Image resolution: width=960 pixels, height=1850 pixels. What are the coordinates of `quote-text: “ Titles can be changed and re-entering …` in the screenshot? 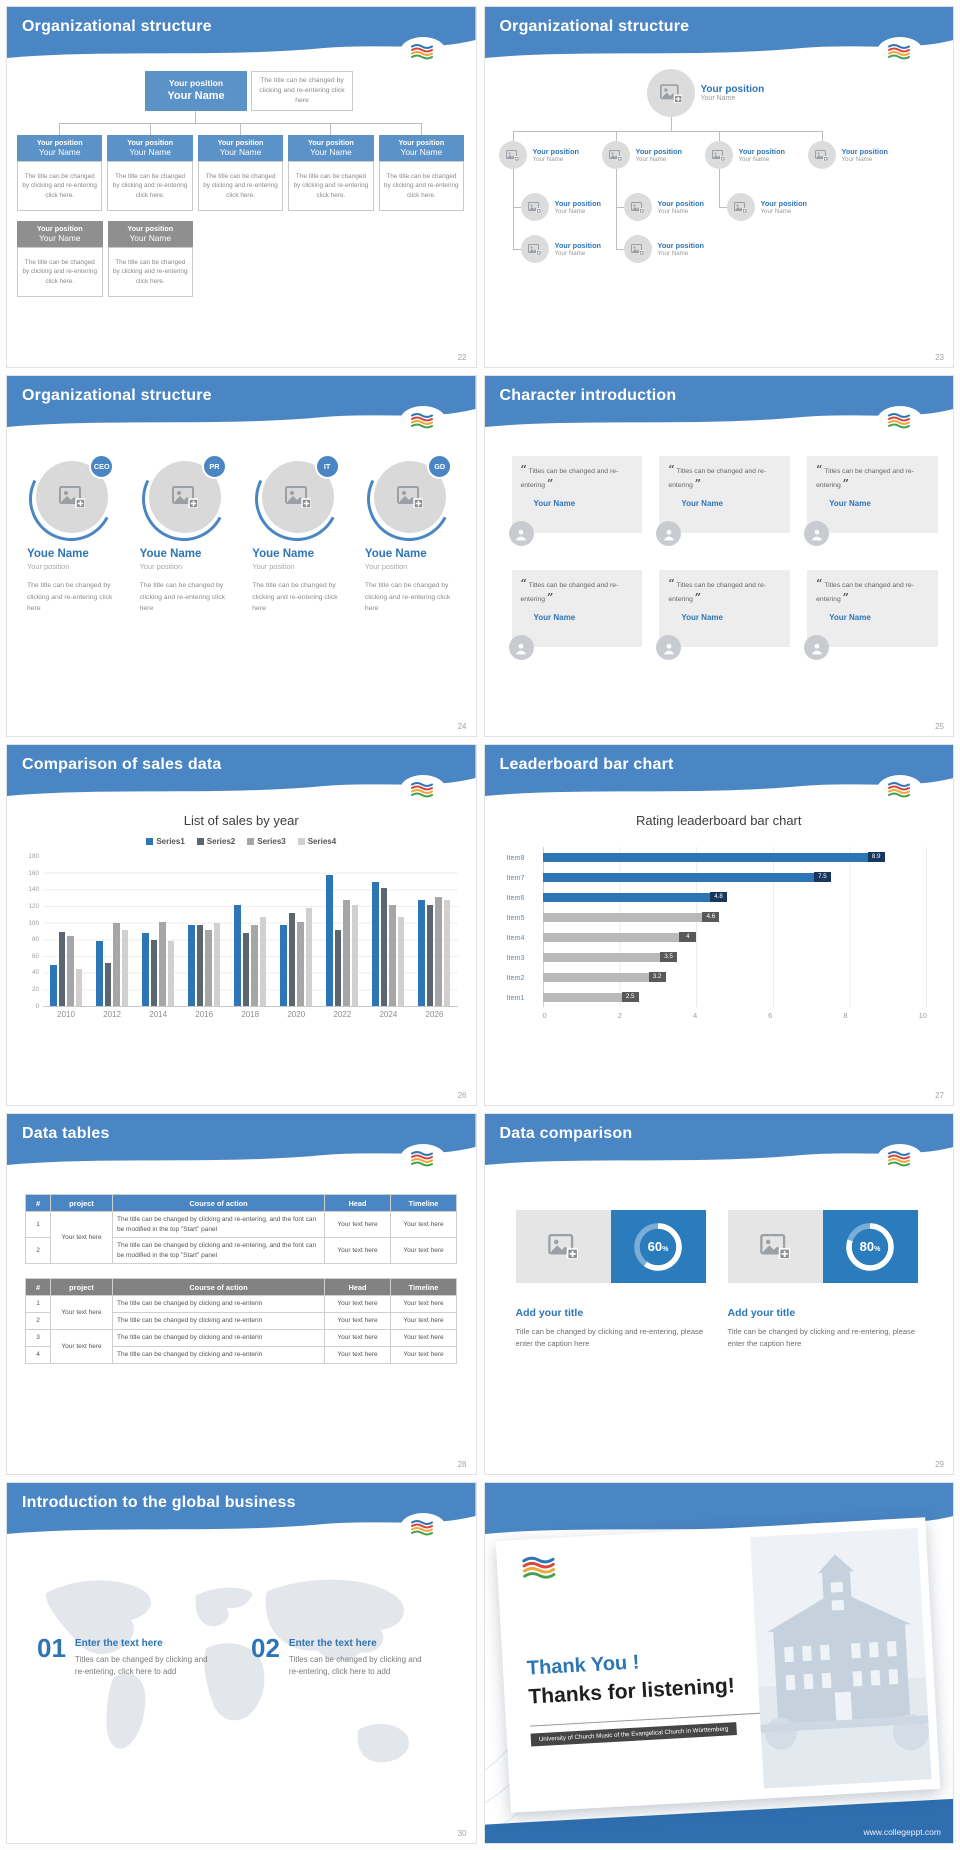 It's located at (569, 476).